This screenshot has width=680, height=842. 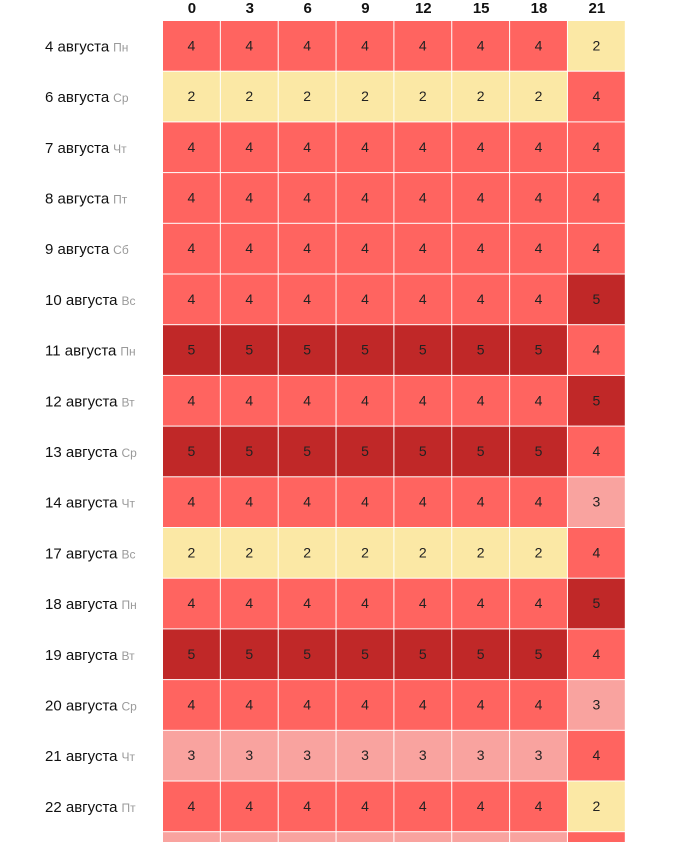 I want to click on row-label: 7 августа Чт, so click(x=86, y=148).